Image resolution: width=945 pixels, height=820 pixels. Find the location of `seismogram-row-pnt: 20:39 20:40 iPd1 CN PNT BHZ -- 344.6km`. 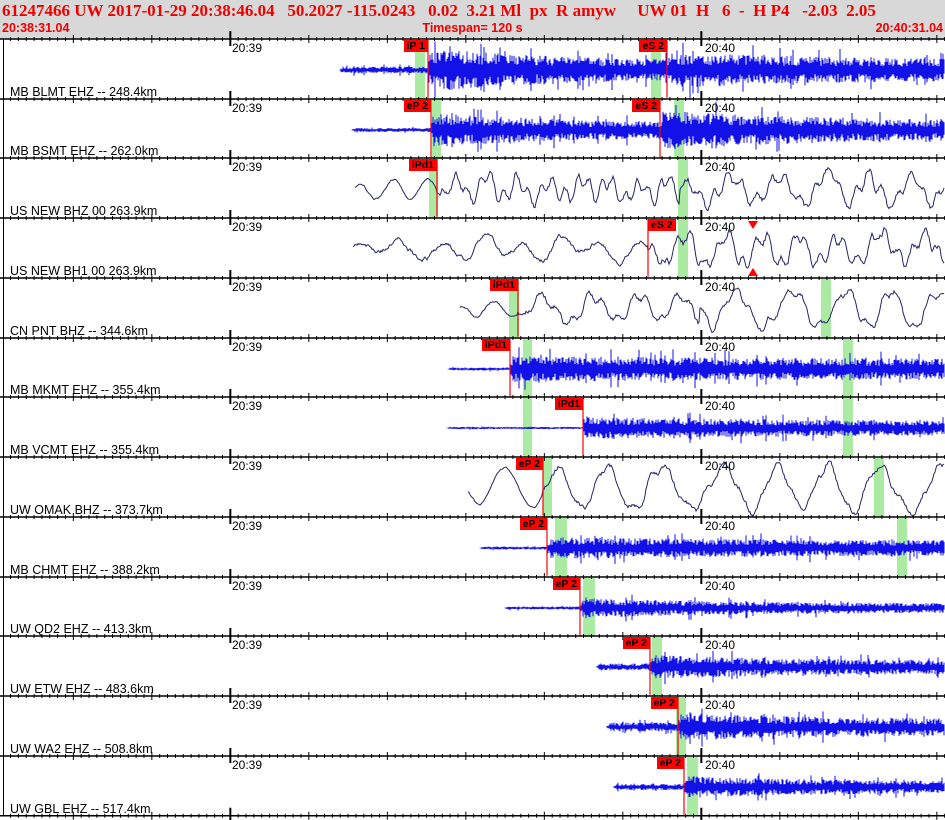

seismogram-row-pnt: 20:39 20:40 iPd1 CN PNT BHZ -- 344.6km is located at coordinates (472, 303).